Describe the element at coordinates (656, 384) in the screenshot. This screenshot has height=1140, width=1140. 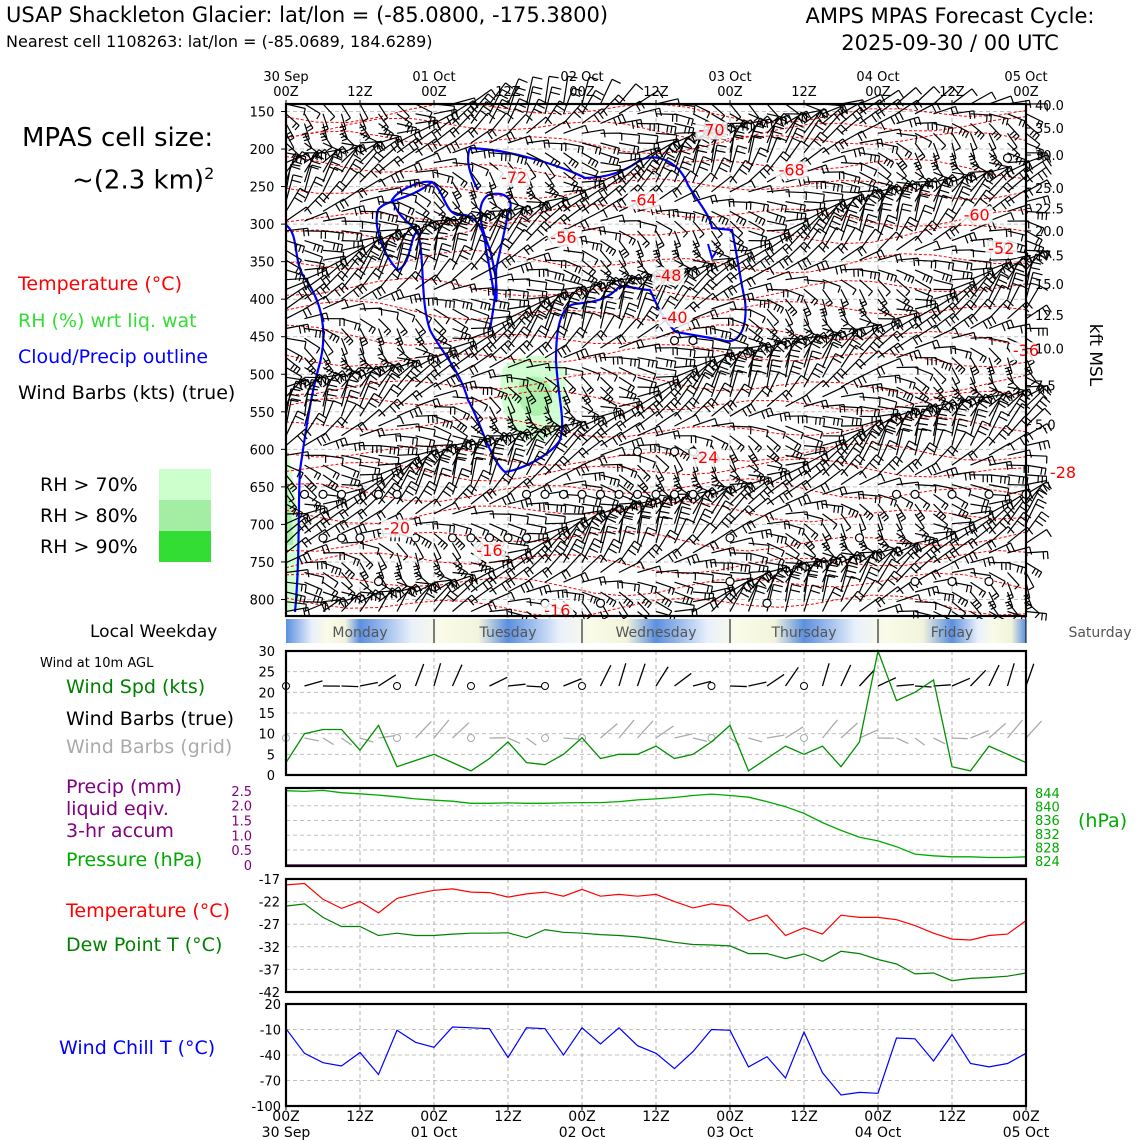
I see `temperature-contour` at that location.